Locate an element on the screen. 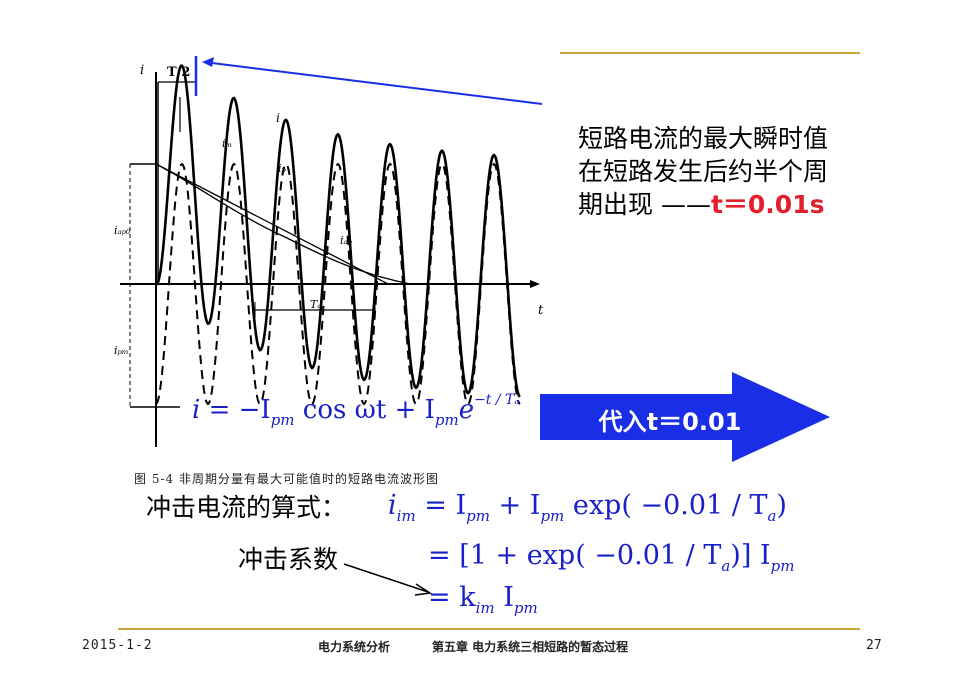  f3-s2: pm is located at coordinates (525, 608).